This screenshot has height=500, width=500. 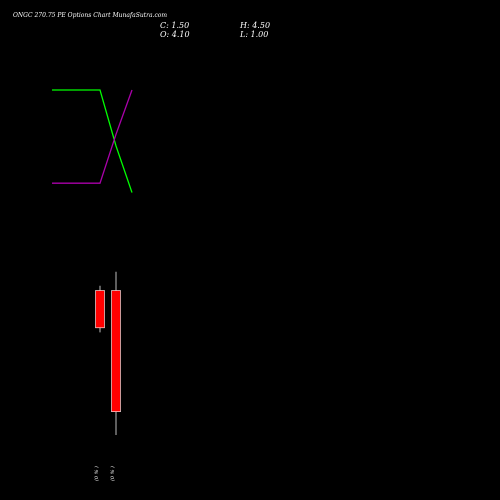 What do you see at coordinates (104, 473) in the screenshot?
I see `x-axis-labels: (0 % ) (0 % )` at bounding box center [104, 473].